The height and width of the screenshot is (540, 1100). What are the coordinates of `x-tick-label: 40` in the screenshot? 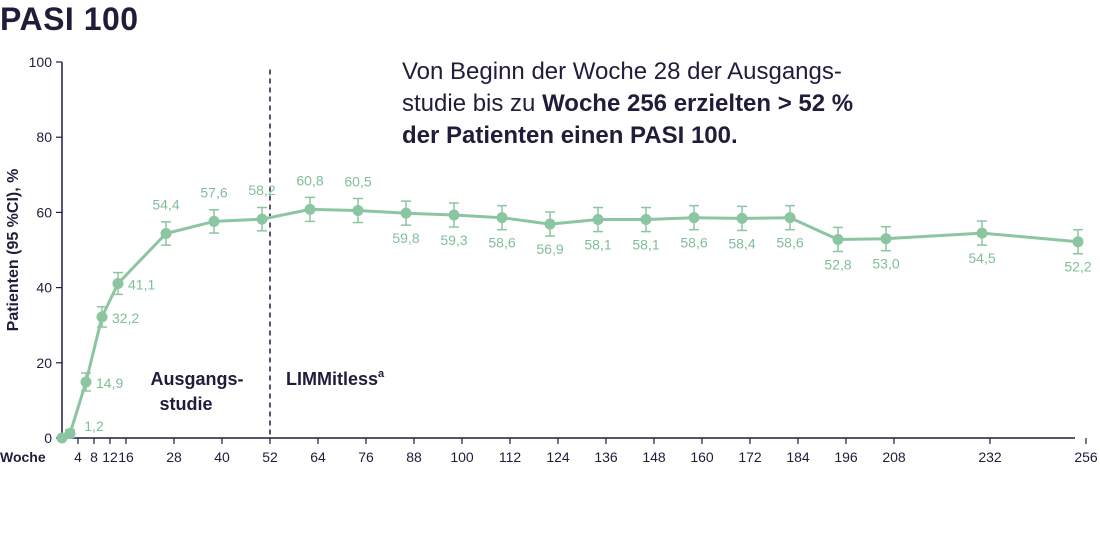 It's located at (222, 457).